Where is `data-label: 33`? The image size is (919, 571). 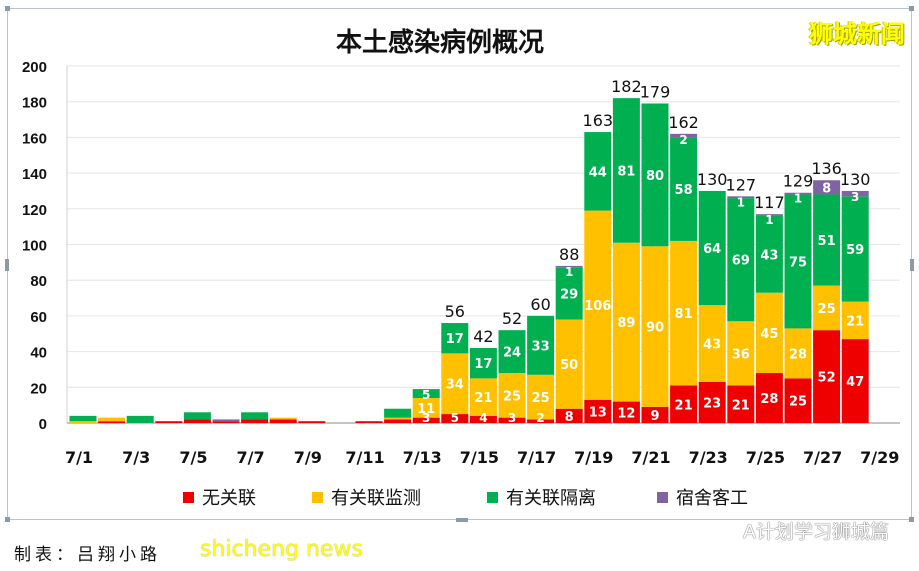
data-label: 33 is located at coordinates (541, 346).